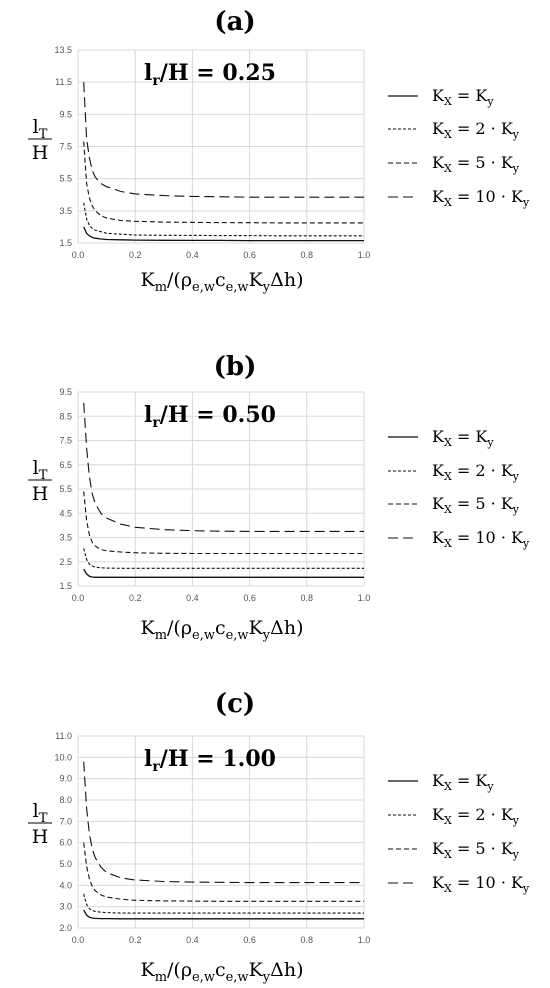 Image resolution: width=550 pixels, height=988 pixels. Describe the element at coordinates (65, 513) in the screenshot. I see `y-tick-label: 4.5` at that location.